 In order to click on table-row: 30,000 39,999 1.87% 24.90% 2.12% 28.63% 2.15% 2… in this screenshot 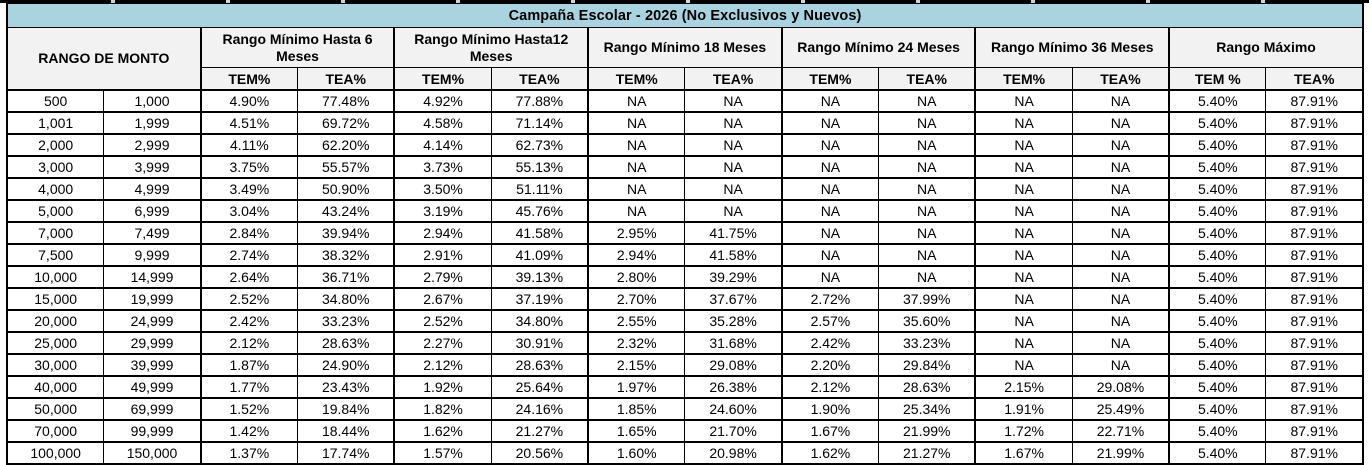, I will do `click(685, 365)`.